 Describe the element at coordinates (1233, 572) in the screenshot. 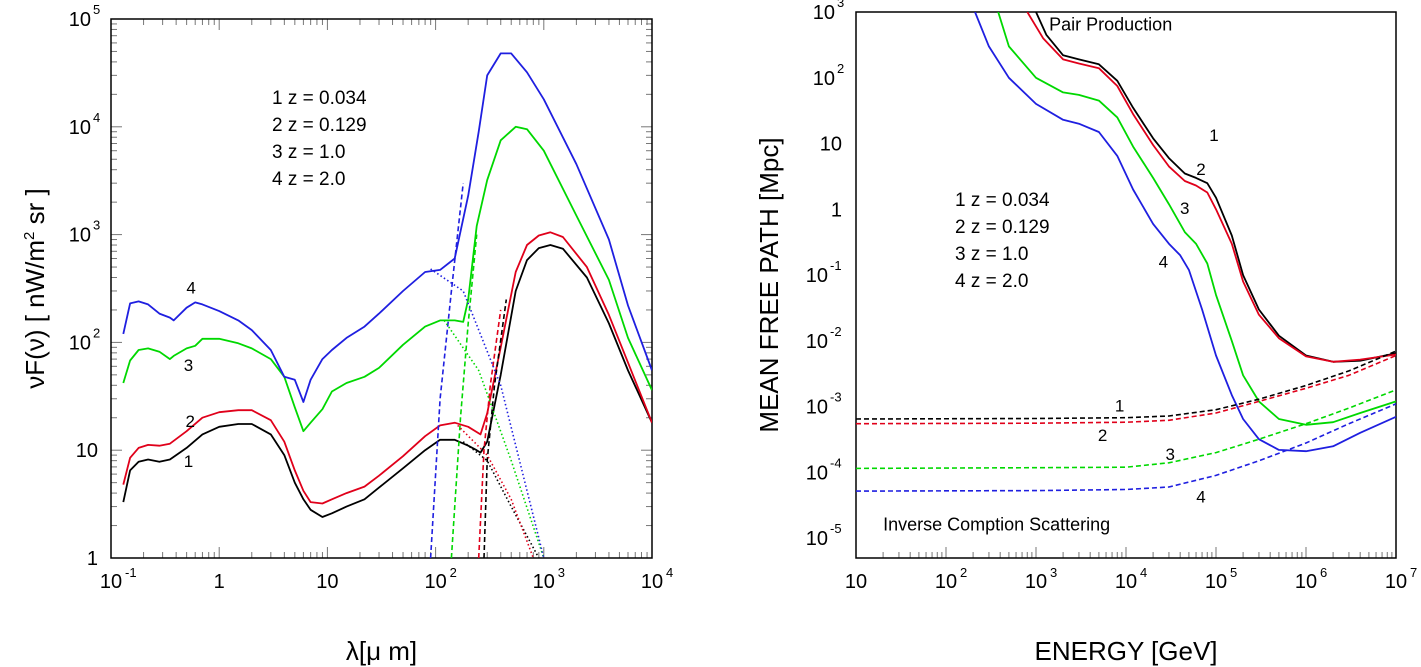

I see `x-tick-exponent: 5` at that location.